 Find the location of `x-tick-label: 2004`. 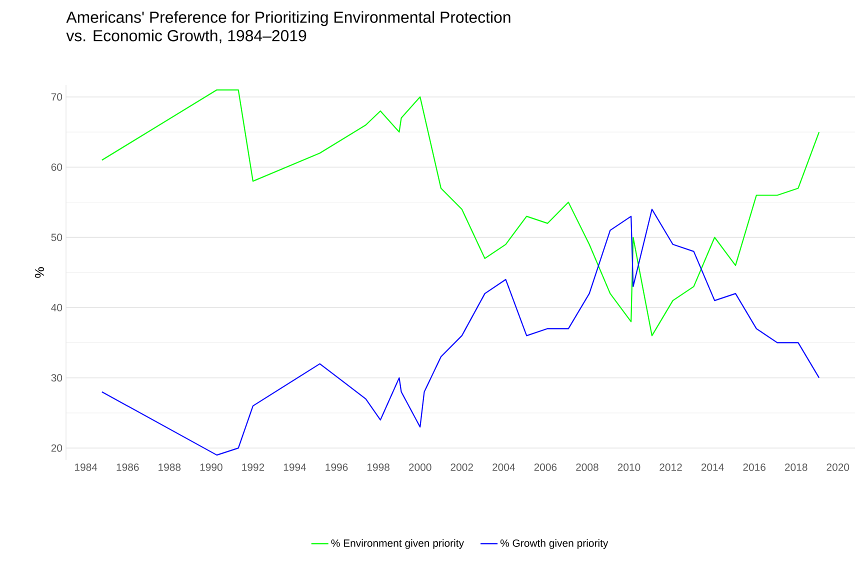

x-tick-label: 2004 is located at coordinates (503, 467).